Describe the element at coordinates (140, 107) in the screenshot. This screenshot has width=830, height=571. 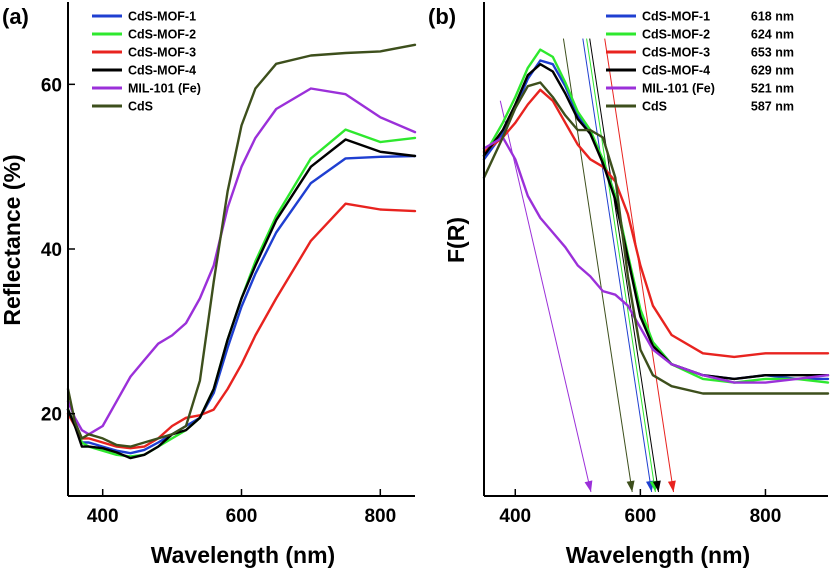
I see `panel-a-legend-label: CdS` at that location.